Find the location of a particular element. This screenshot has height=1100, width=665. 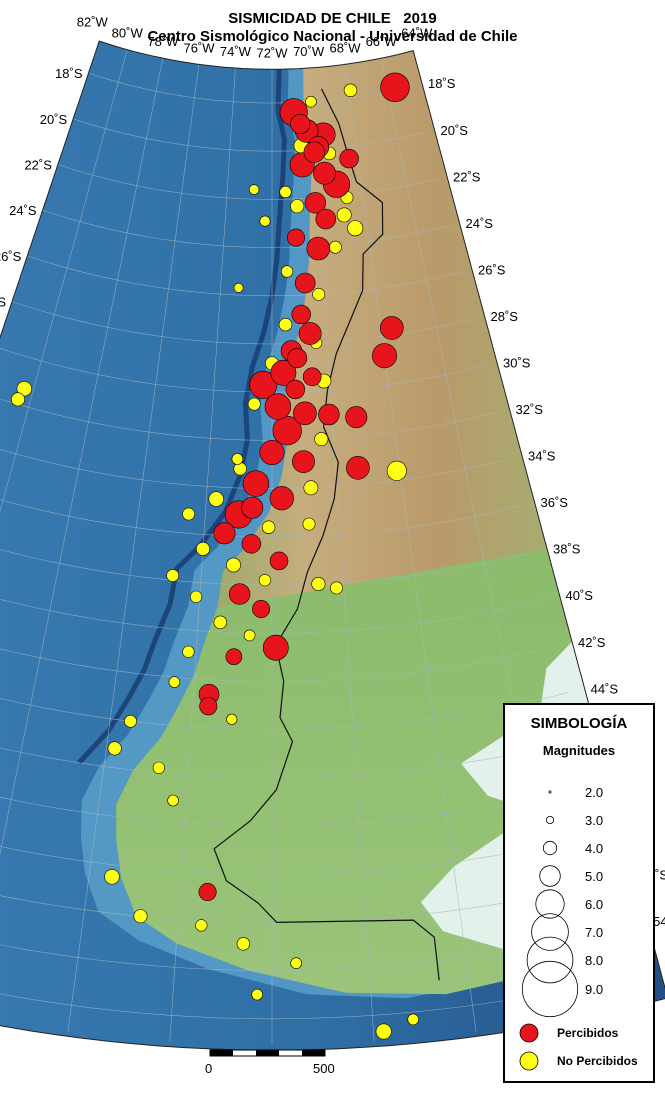

scale-start-label: 0 is located at coordinates (208, 1068).